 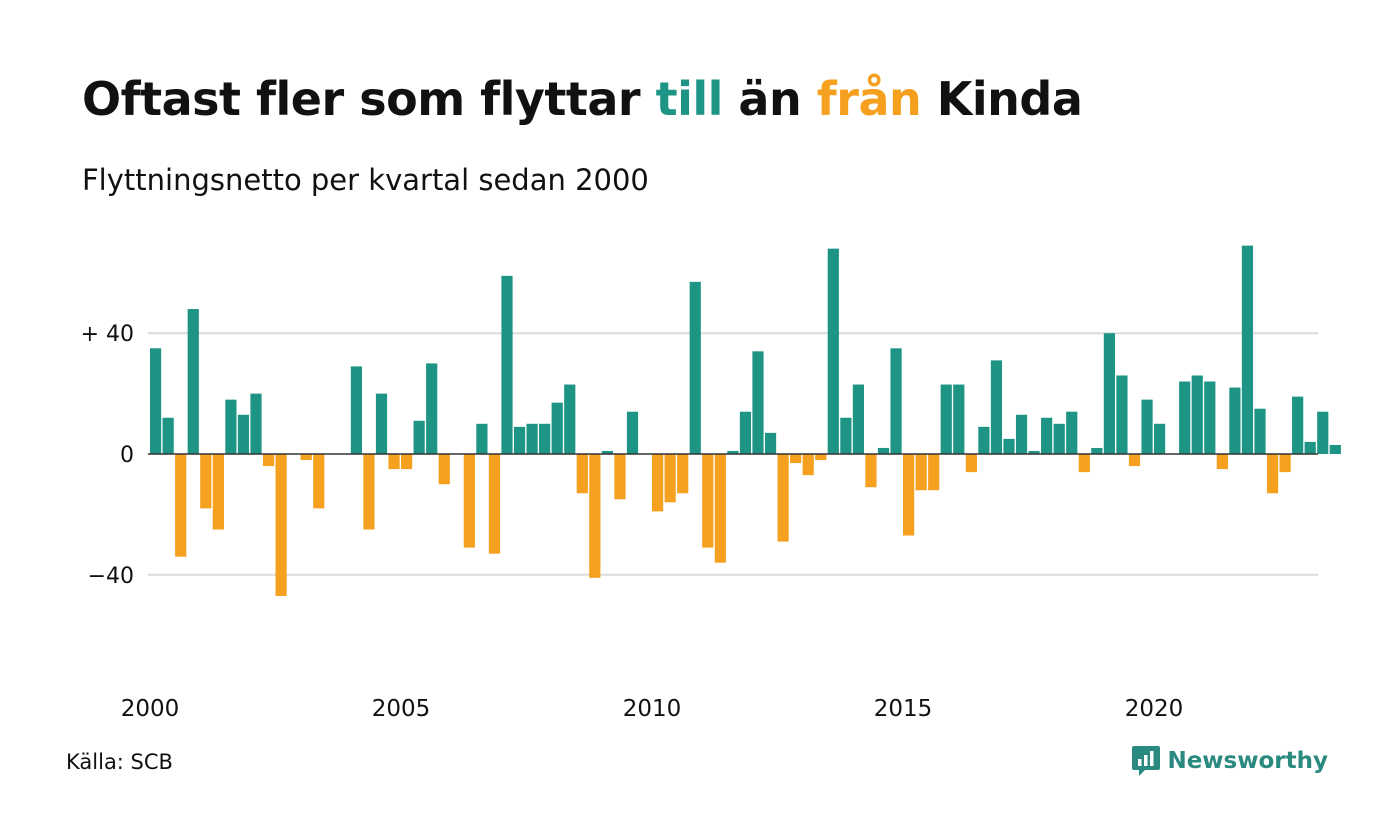 What do you see at coordinates (127, 455) in the screenshot?
I see `y-tick-label: 0` at bounding box center [127, 455].